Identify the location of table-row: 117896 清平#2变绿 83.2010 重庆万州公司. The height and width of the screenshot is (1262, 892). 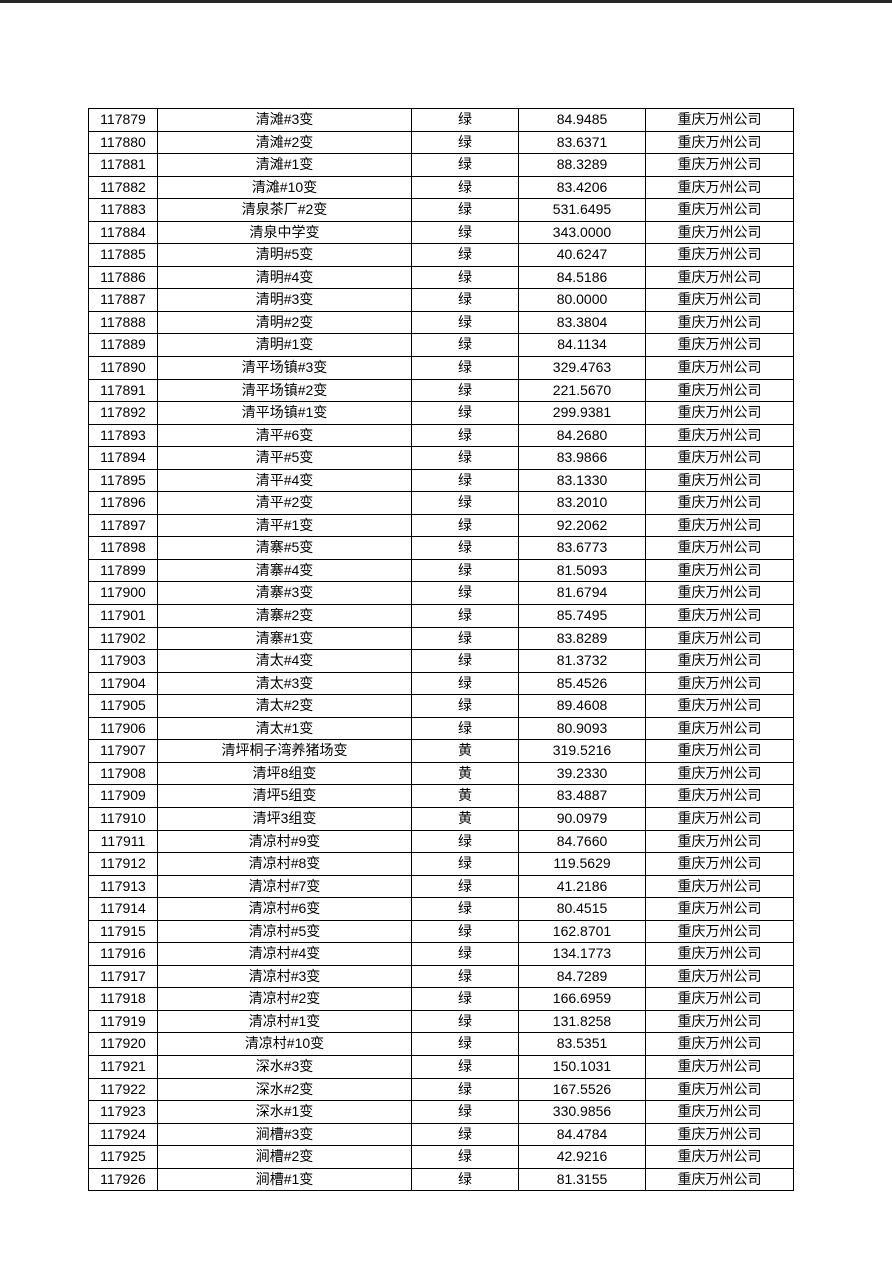
(441, 503).